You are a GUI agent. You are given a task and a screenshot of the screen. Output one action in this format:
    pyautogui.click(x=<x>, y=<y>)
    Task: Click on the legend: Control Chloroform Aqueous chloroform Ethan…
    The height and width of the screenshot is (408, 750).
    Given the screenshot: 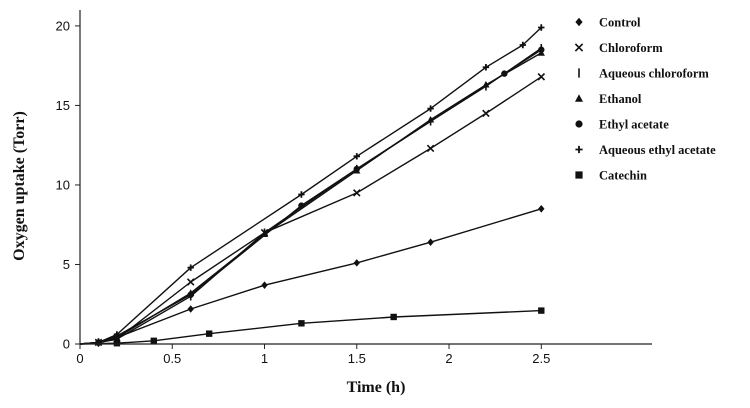 What is the action you would take?
    pyautogui.click(x=645, y=99)
    